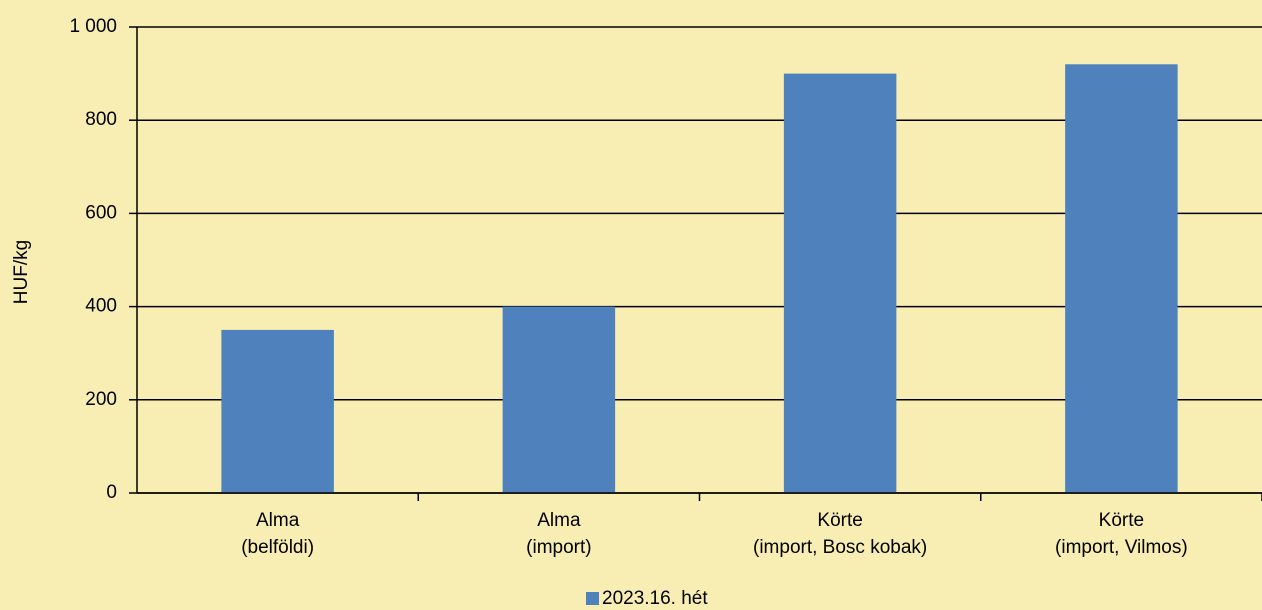 The width and height of the screenshot is (1262, 610). I want to click on legend-label: 2023.16. hét, so click(655, 598).